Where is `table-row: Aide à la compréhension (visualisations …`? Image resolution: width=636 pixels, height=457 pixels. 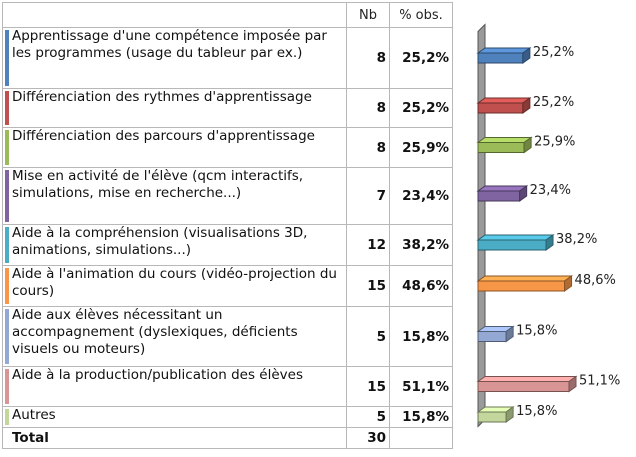
table-row: Aide à la compréhension (visualisations … is located at coordinates (227, 245).